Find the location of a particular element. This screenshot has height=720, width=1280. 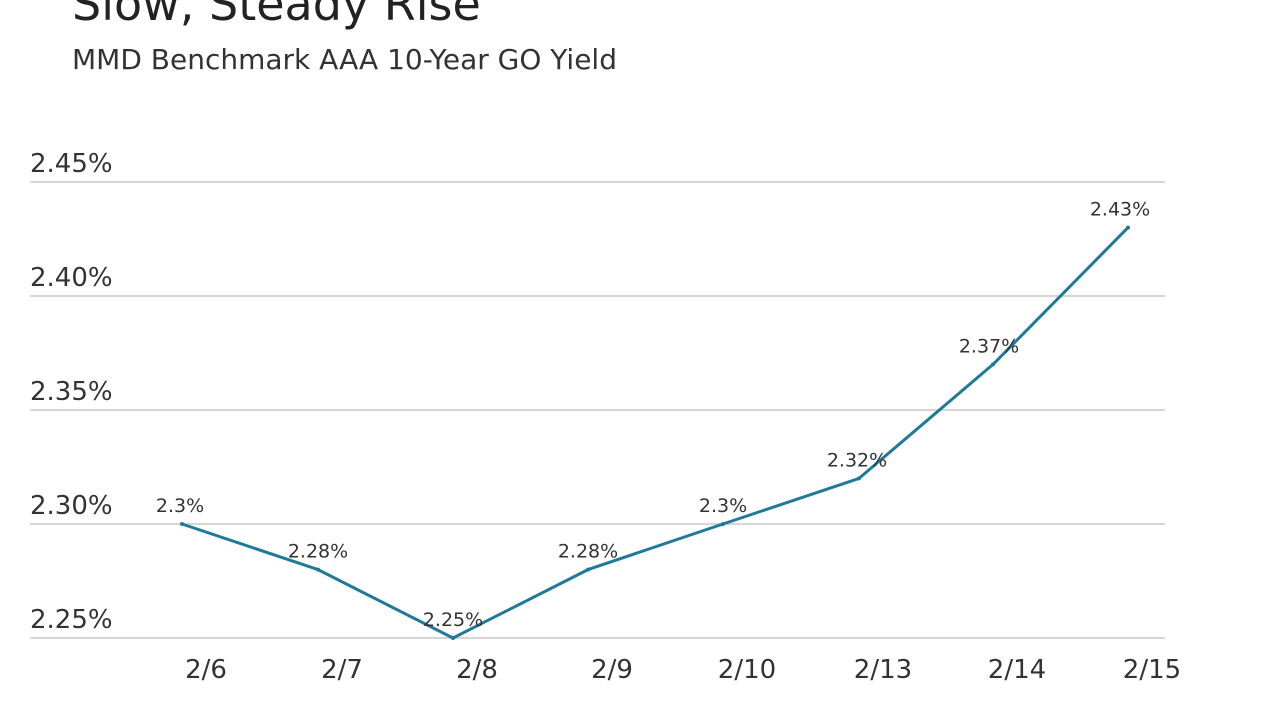

x-tick-label: 2/10 is located at coordinates (747, 670).